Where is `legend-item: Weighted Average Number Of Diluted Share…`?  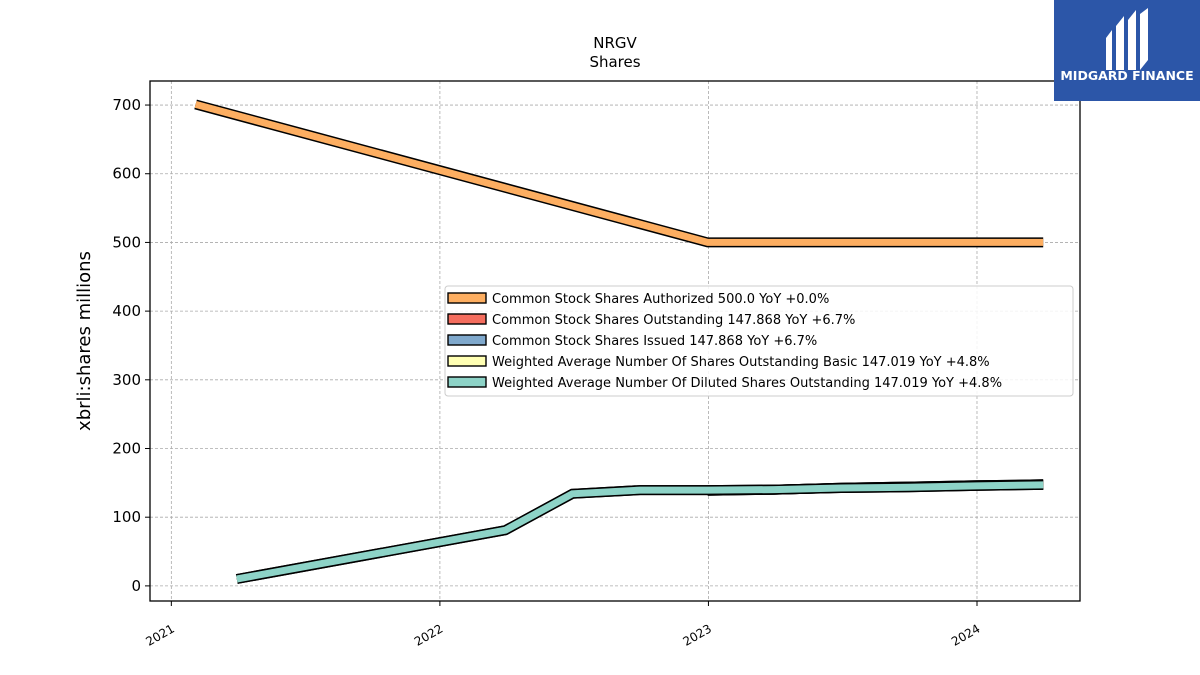 legend-item: Weighted Average Number Of Diluted Share… is located at coordinates (724, 383).